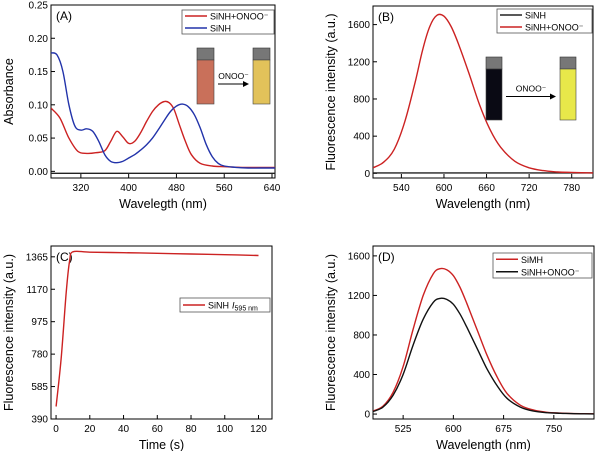 Image resolution: width=599 pixels, height=451 pixels. I want to click on x-tick-label: 675, so click(503, 429).